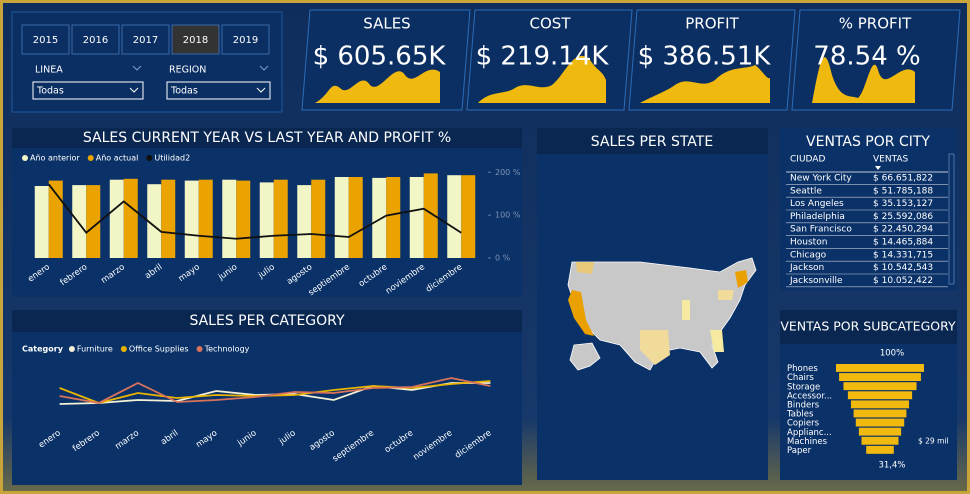 The height and width of the screenshot is (494, 970). Describe the element at coordinates (585, 356) in the screenshot. I see `alaska` at that location.